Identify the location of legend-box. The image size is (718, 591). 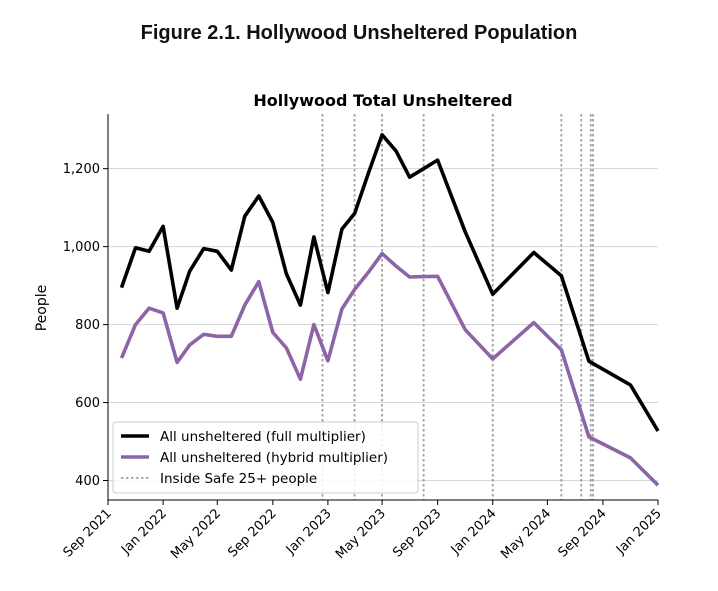
(265, 457).